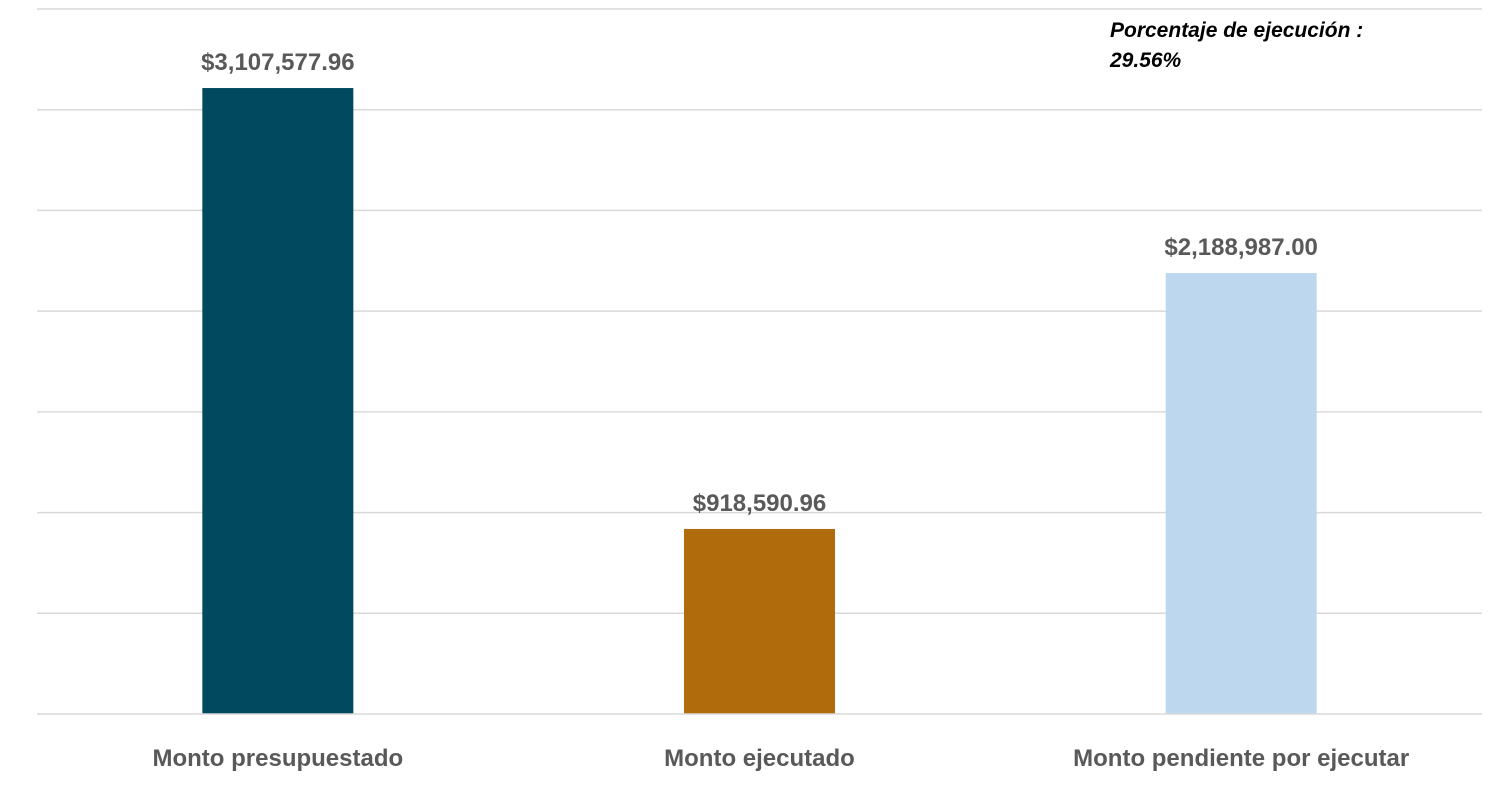 This screenshot has width=1497, height=790. What do you see at coordinates (759, 503) in the screenshot?
I see `data-label-ejecutado: $918,590.96` at bounding box center [759, 503].